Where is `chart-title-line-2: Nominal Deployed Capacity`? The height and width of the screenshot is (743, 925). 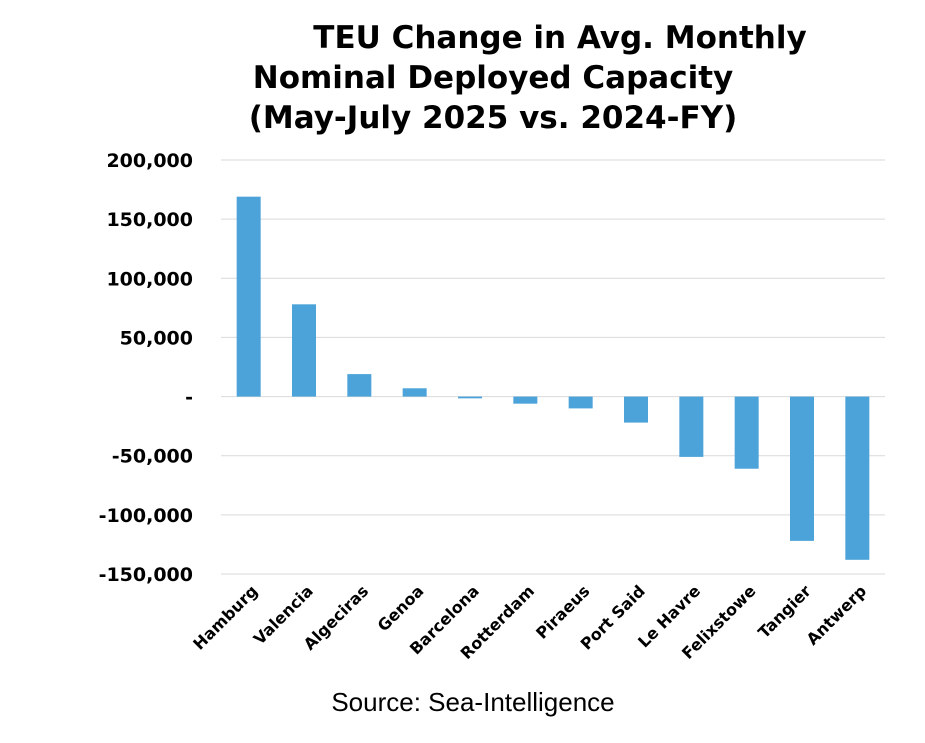
chart-title-line-2: Nominal Deployed Capacity is located at coordinates (493, 78).